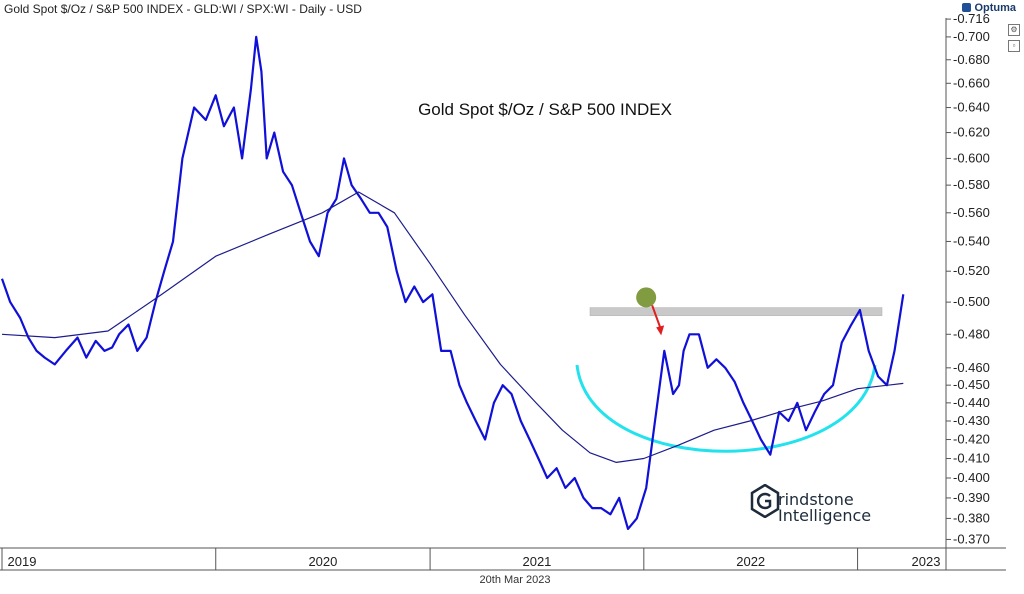  Describe the element at coordinates (971, 439) in the screenshot. I see `y-tick-label: -0.420` at that location.